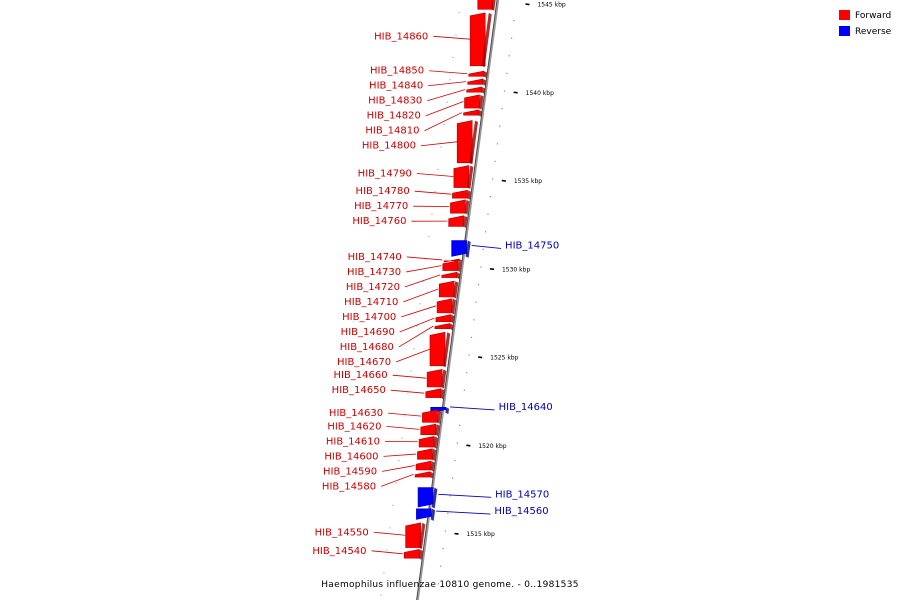 The height and width of the screenshot is (600, 900). What do you see at coordinates (350, 471) in the screenshot?
I see `gene-label: HIB_14590` at bounding box center [350, 471].